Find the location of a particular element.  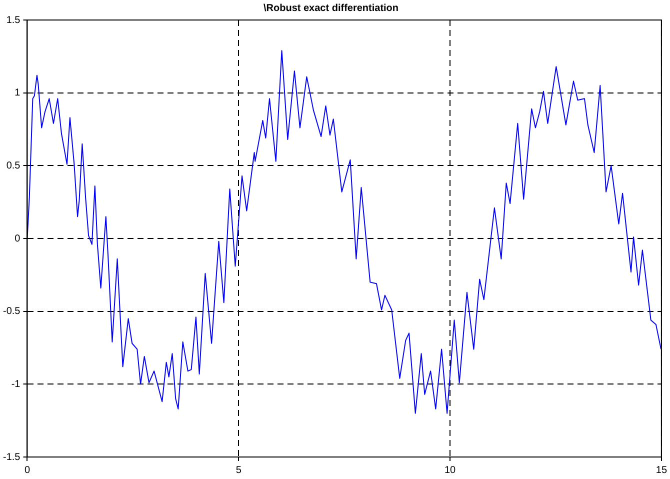

x-tick-label: 15 is located at coordinates (662, 470).